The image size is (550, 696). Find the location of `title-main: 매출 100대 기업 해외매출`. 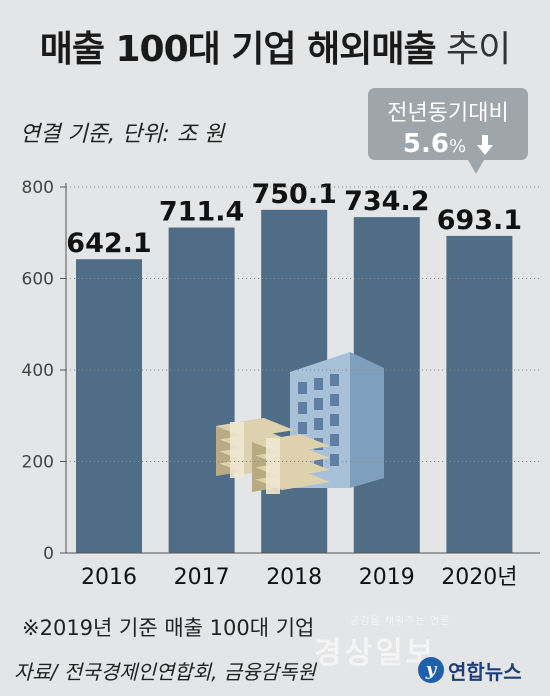

title-main: 매출 100대 기업 해외매출 is located at coordinates (238, 49).